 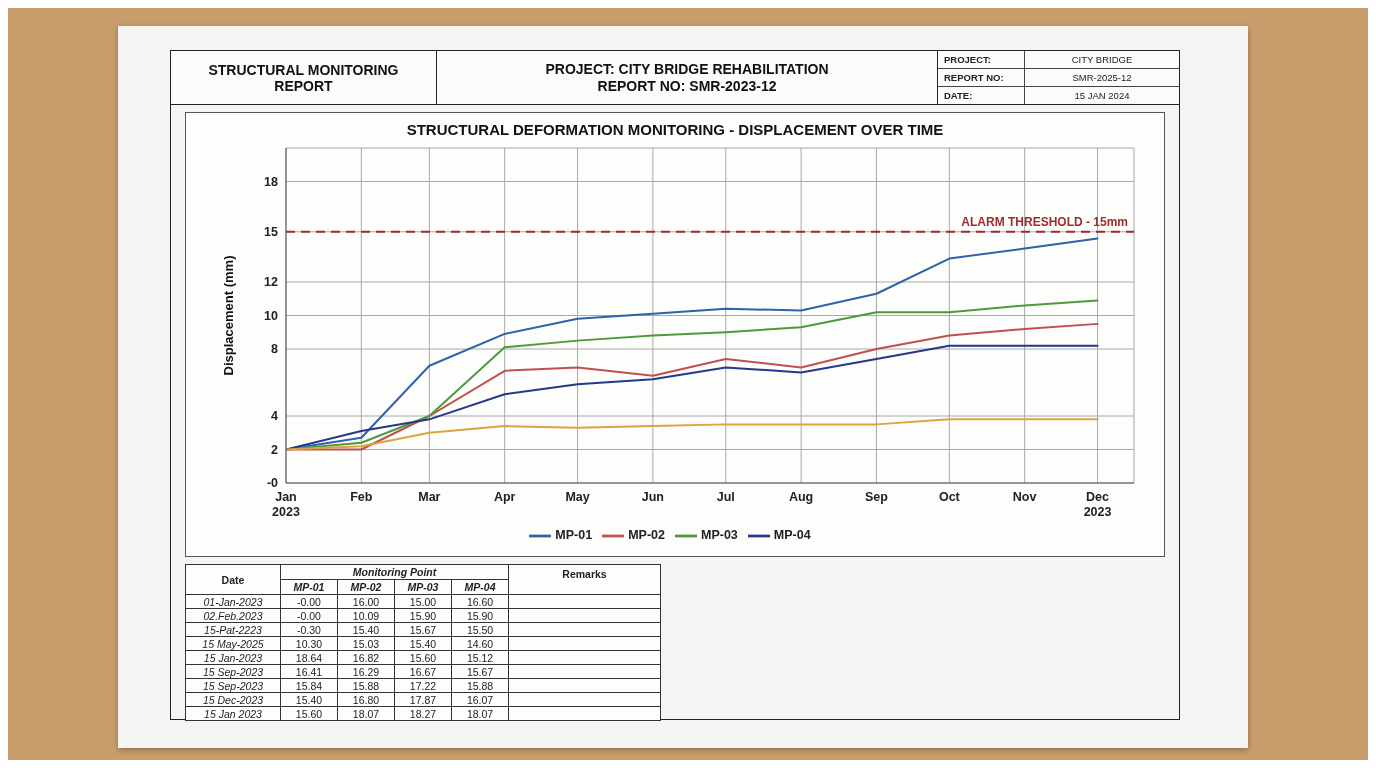 What do you see at coordinates (366, 643) in the screenshot?
I see `text: 15.03` at bounding box center [366, 643].